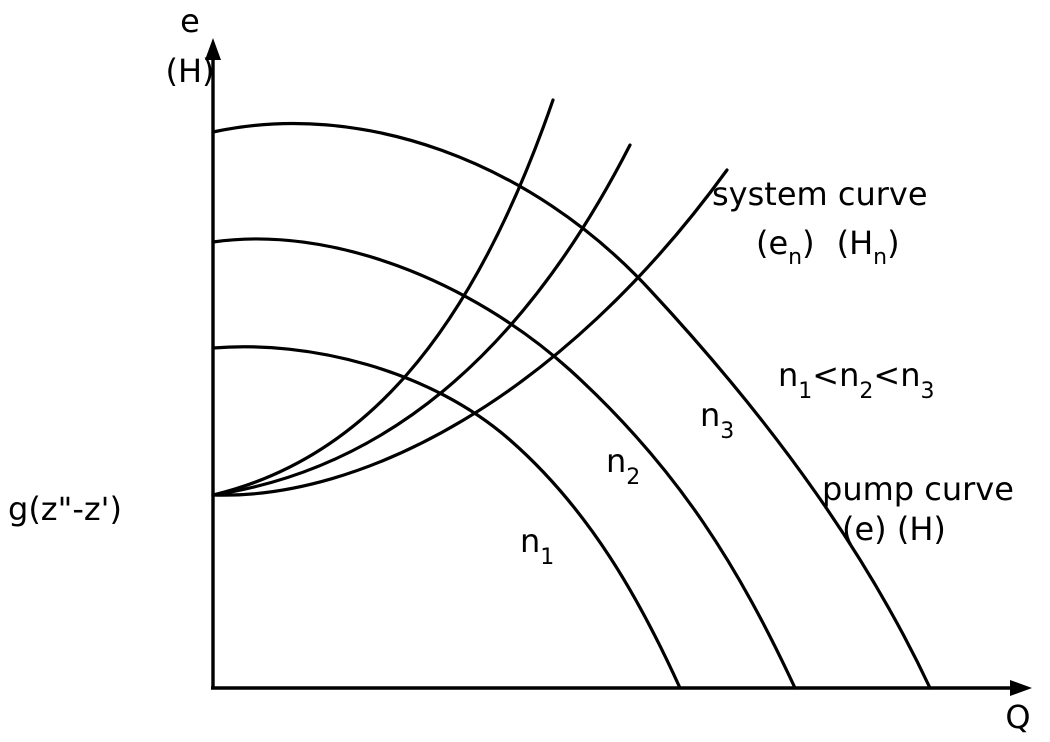  I want to click on system-curve-label: system curve, so click(820, 194).